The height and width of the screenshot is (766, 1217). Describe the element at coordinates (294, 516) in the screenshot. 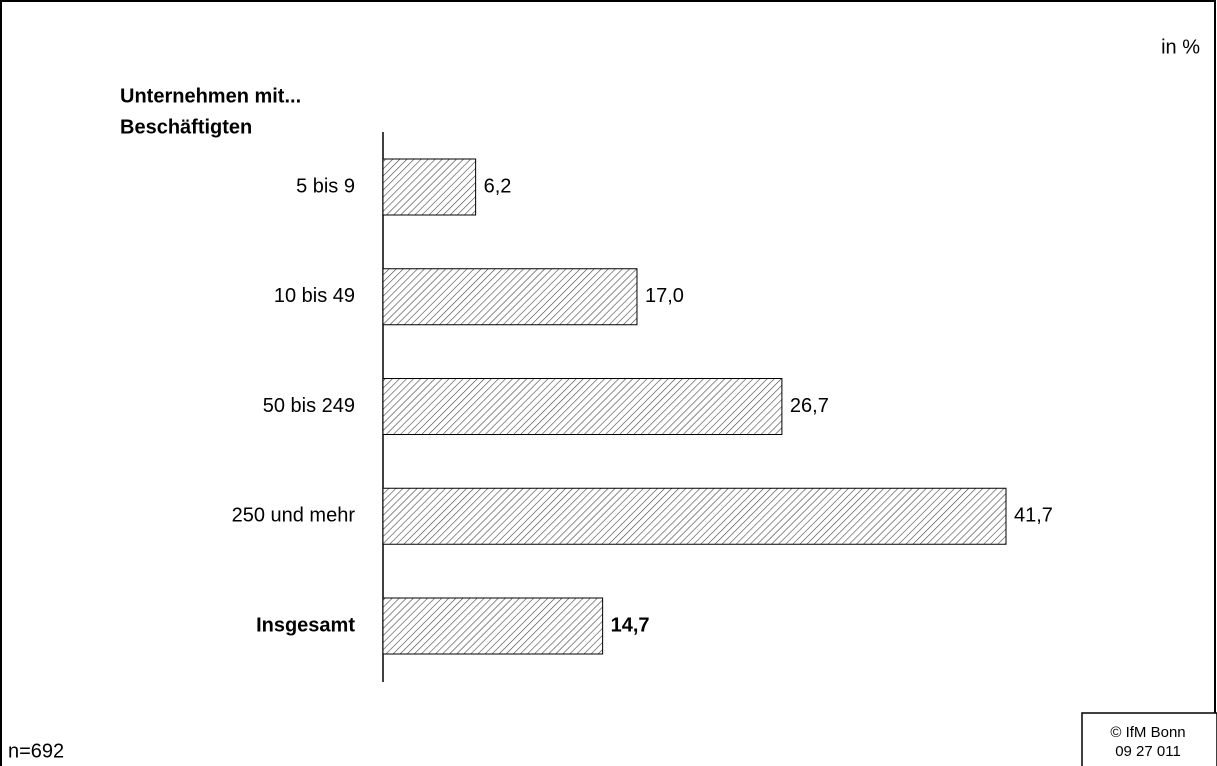

I see `category-label: 250 und mehr` at that location.